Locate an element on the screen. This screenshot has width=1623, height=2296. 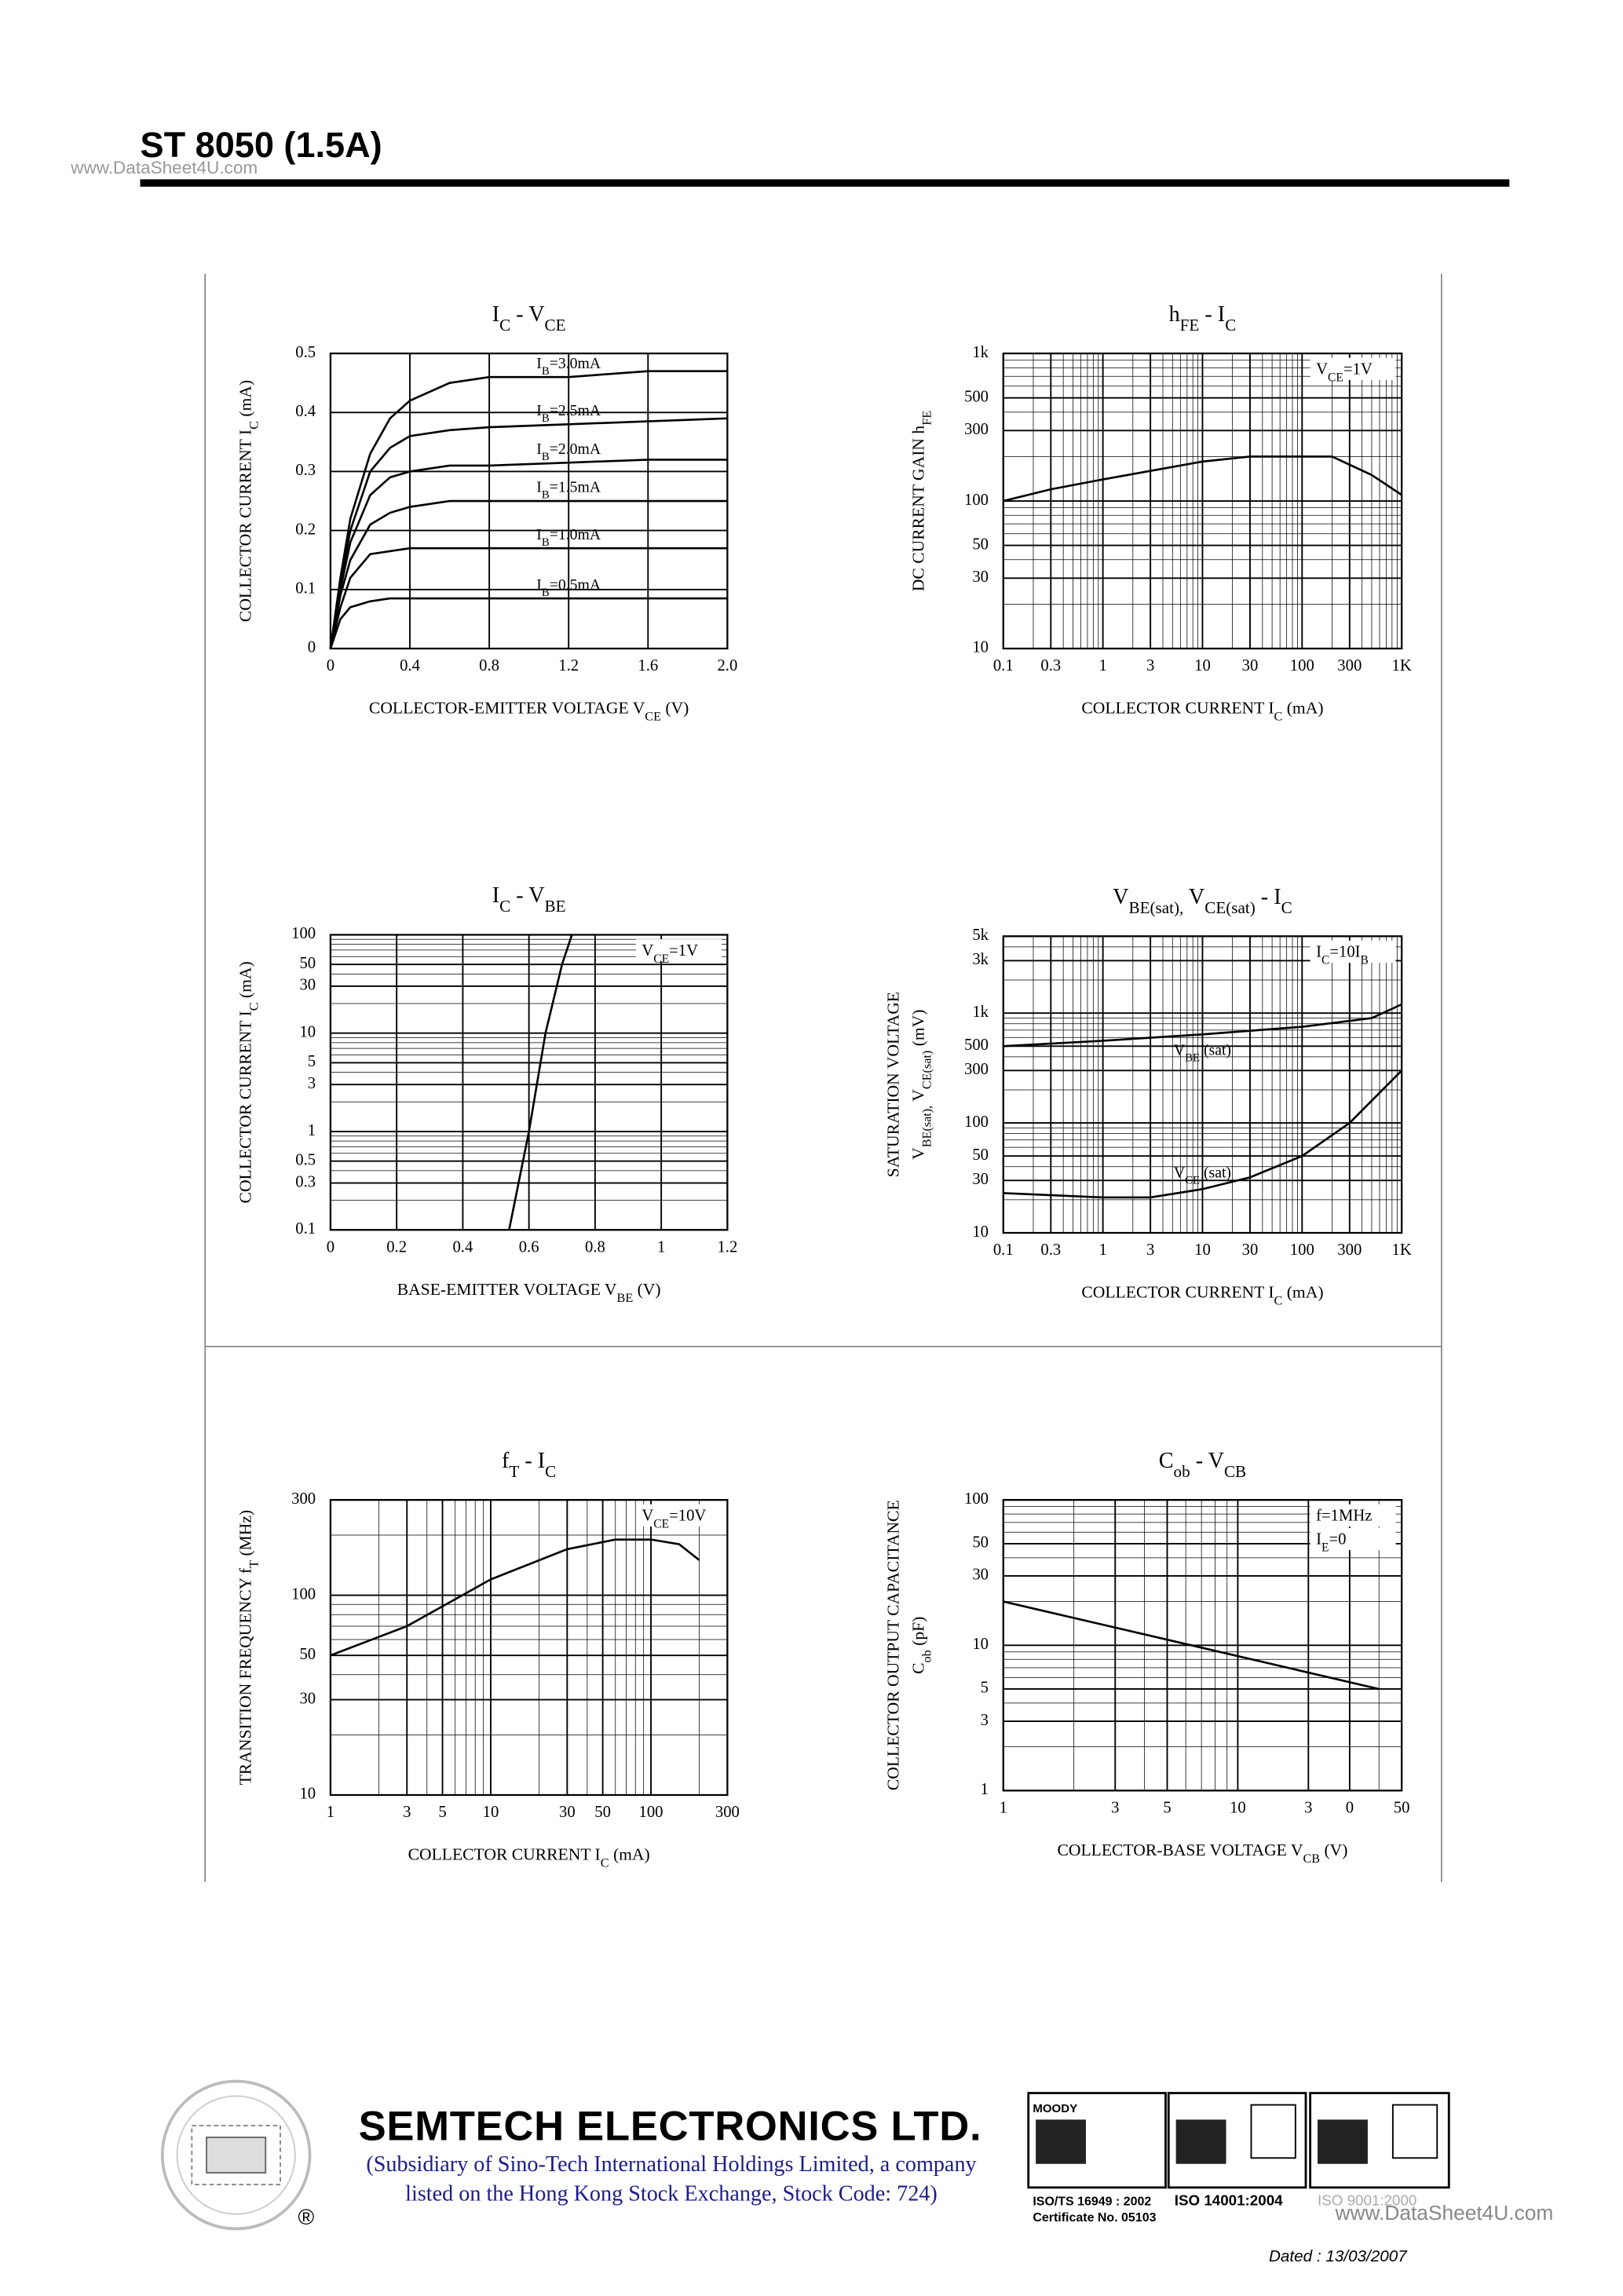
x-axis-label-part: CB is located at coordinates (1311, 1859).